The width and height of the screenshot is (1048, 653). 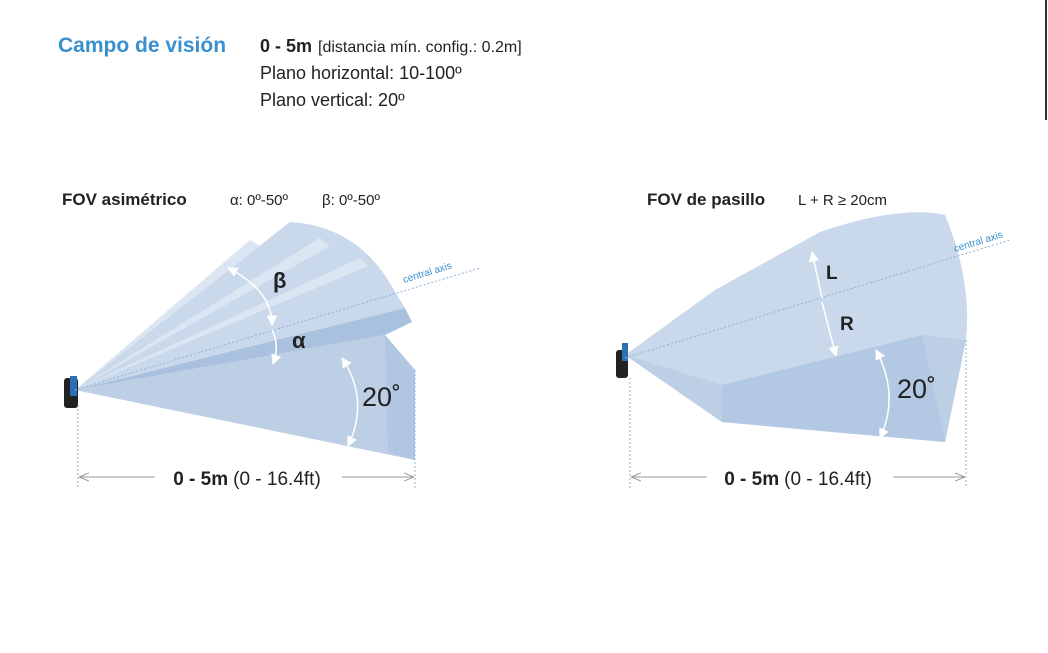 What do you see at coordinates (279, 280) in the screenshot?
I see `angle-label: β` at bounding box center [279, 280].